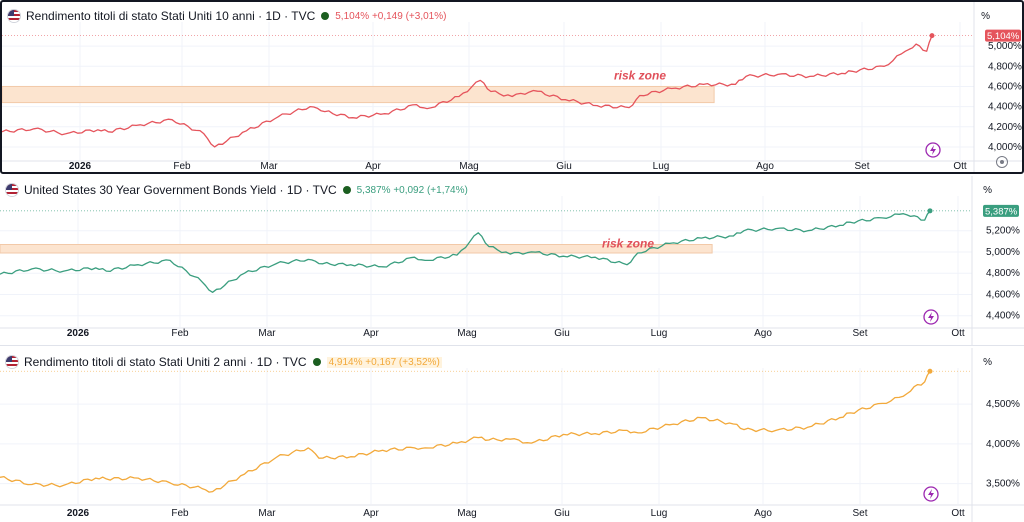 The height and width of the screenshot is (522, 1024). What do you see at coordinates (1002, 162) in the screenshot?
I see `gear-icon` at bounding box center [1002, 162].